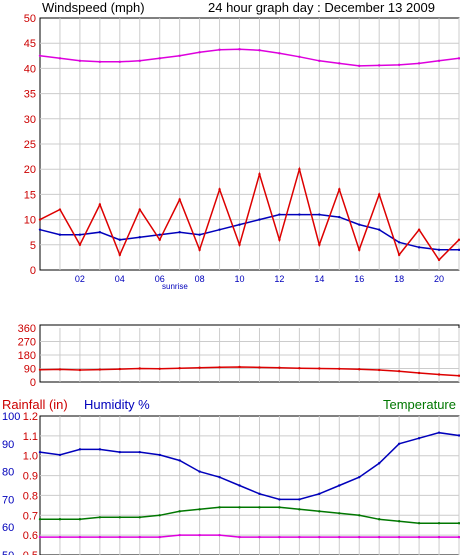 This screenshot has height=555, width=460. Describe the element at coordinates (33, 246) in the screenshot. I see `y-tick-label: 5` at that location.